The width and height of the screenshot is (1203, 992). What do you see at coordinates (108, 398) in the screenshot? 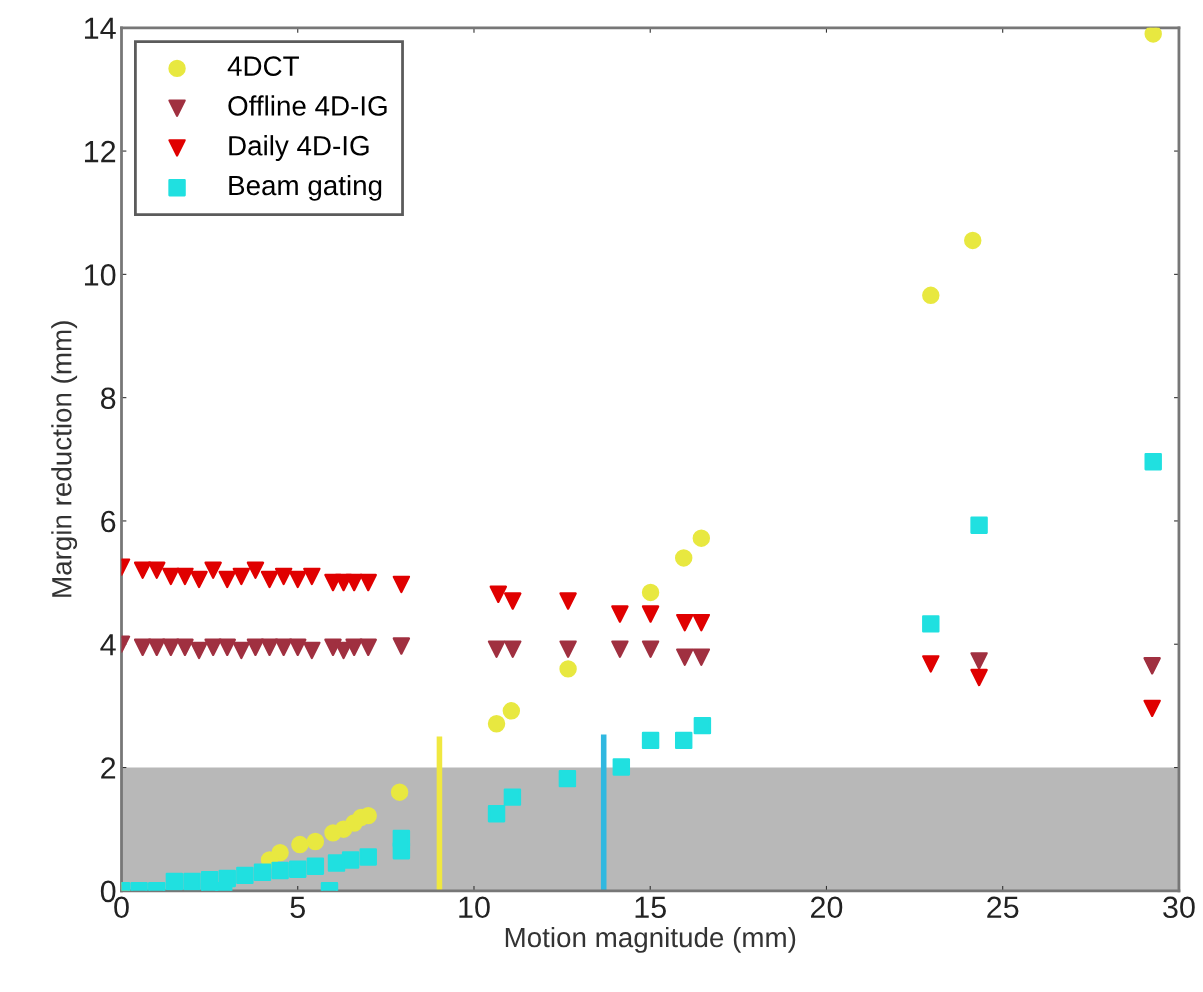
I see `y-tick-label: 8` at bounding box center [108, 398].